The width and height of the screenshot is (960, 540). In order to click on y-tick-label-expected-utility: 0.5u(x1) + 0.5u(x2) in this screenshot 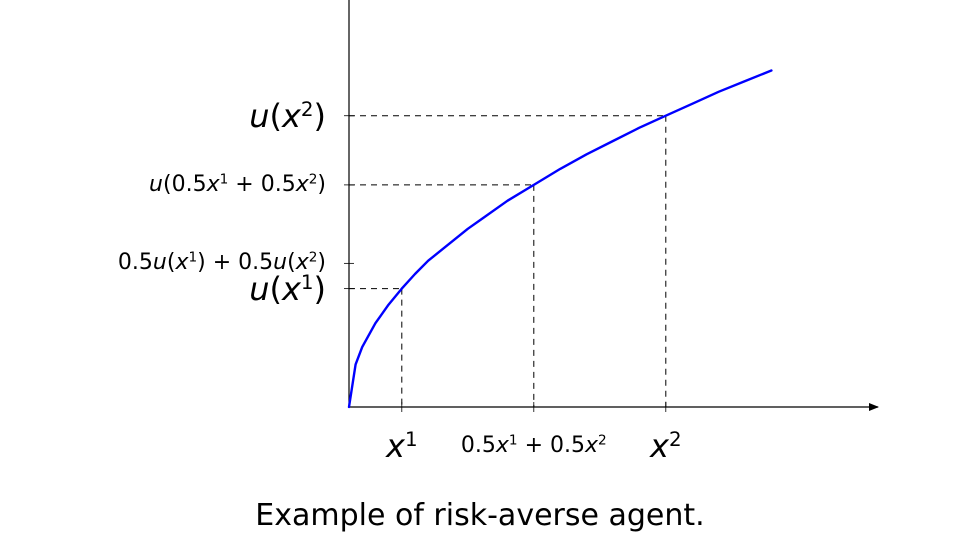, I will do `click(221, 262)`.